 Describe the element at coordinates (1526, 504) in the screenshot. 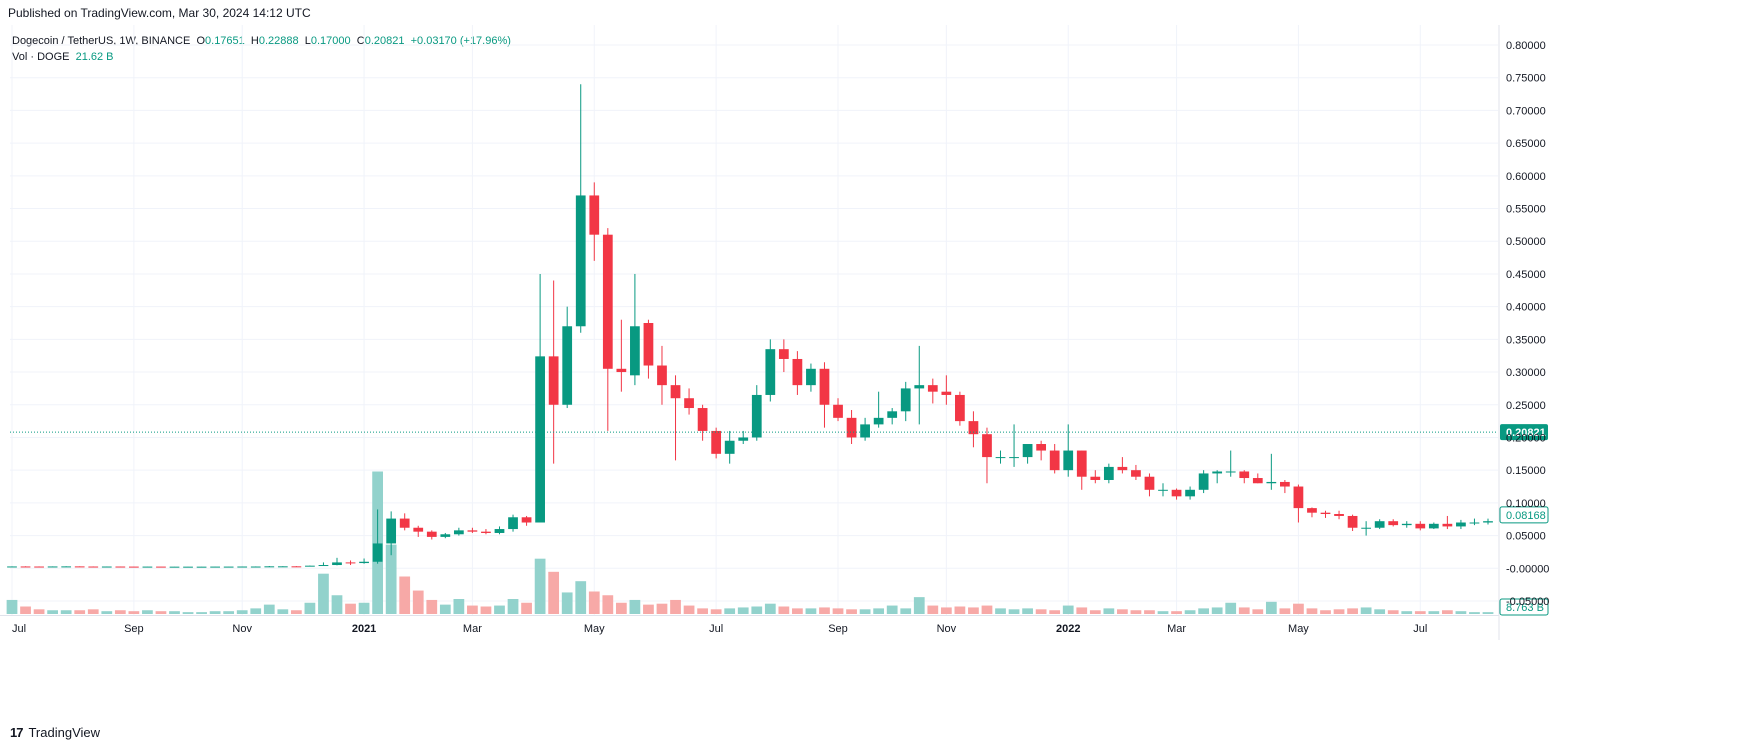

I see `y-tick-label: 0.10000` at that location.